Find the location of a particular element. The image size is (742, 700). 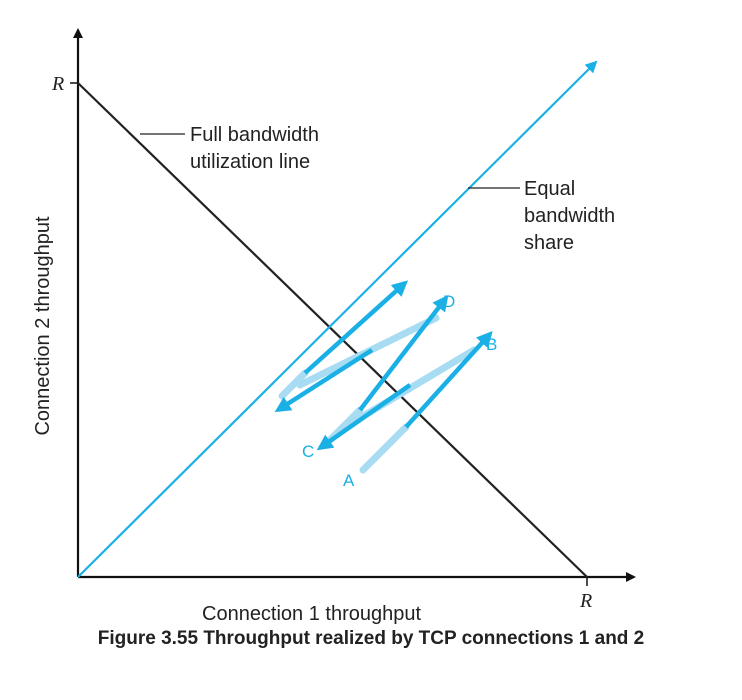

x-axis-r-label: R is located at coordinates (585, 601).